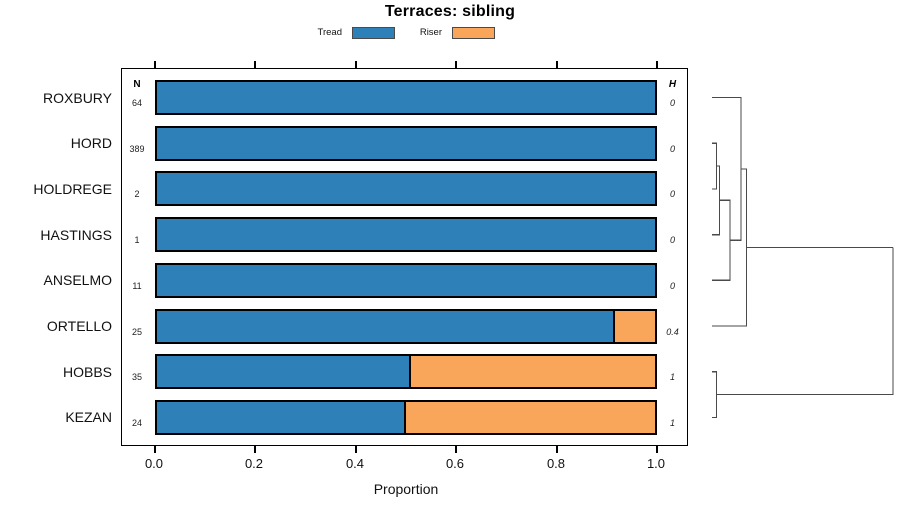  What do you see at coordinates (254, 463) in the screenshot?
I see `x-tick-label: 0.2` at bounding box center [254, 463].